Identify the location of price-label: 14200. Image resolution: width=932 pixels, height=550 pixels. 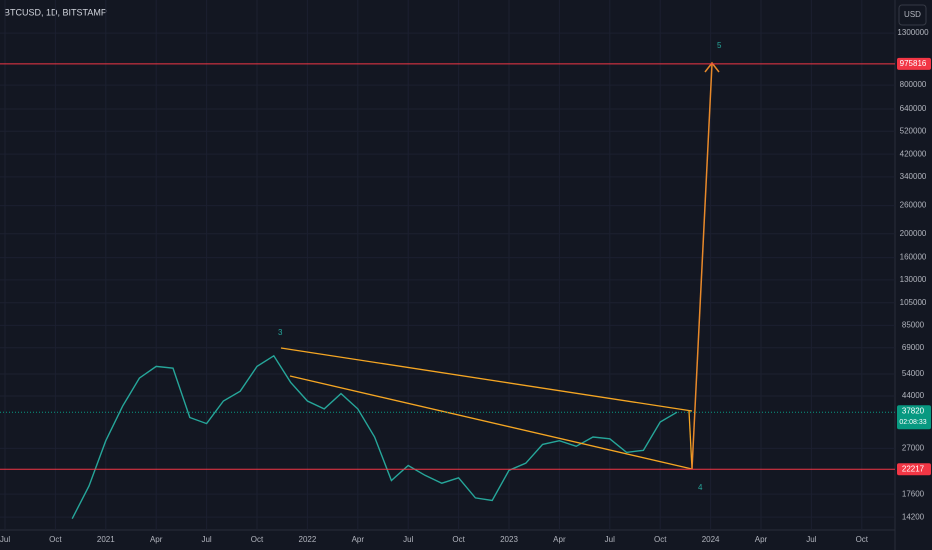
(913, 516).